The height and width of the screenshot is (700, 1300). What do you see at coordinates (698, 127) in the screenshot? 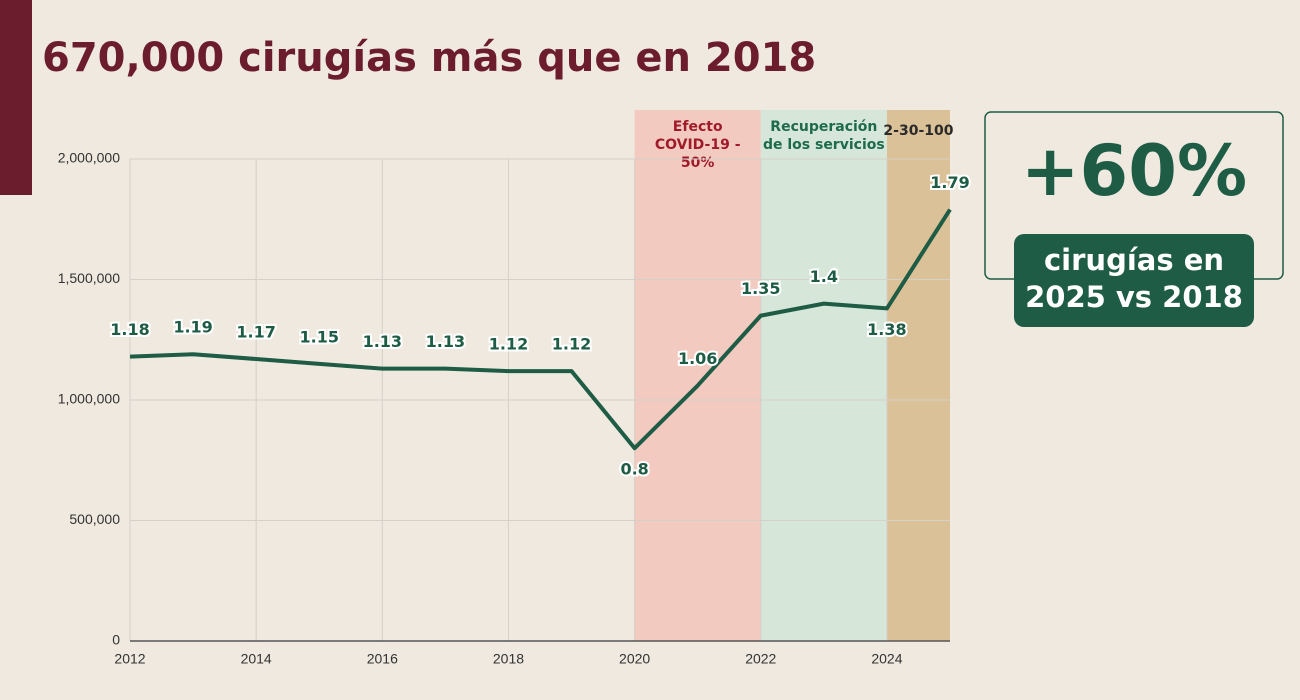
I see `band-label: Efecto` at bounding box center [698, 127].